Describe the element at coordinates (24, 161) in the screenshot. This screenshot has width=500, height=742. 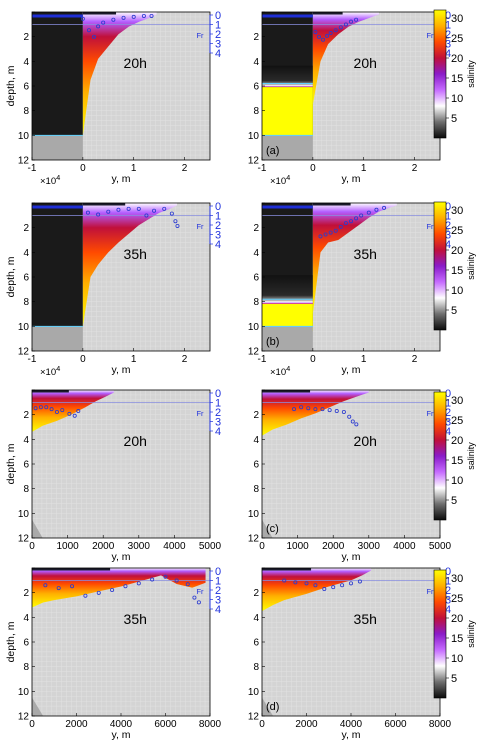
I see `y-tick-label: 12` at that location.